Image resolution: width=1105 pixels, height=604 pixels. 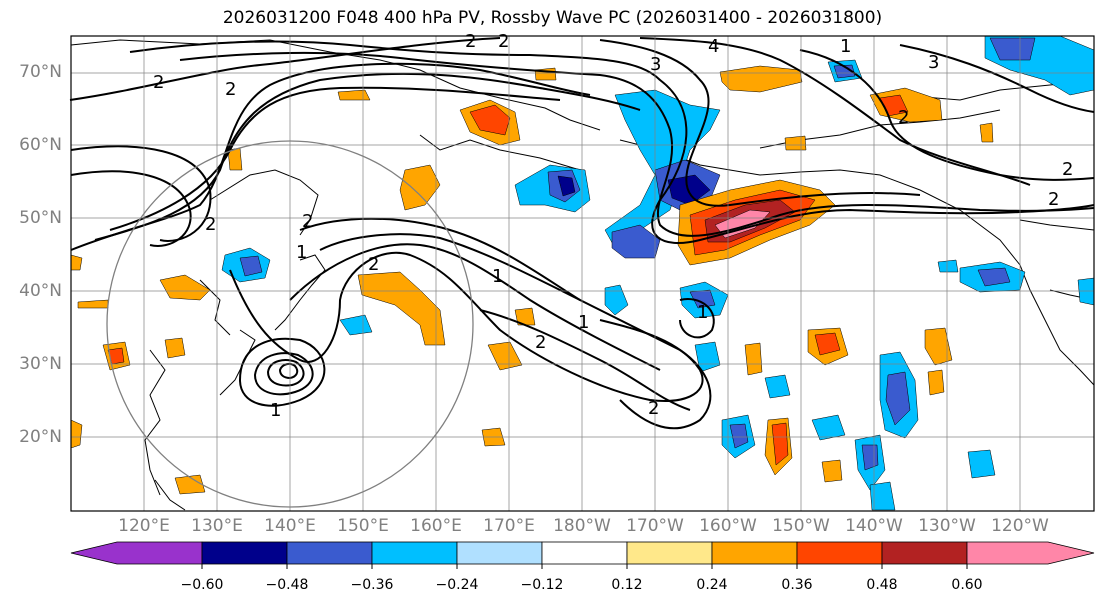 What do you see at coordinates (874, 526) in the screenshot?
I see `lon-label: 140°W` at bounding box center [874, 526].